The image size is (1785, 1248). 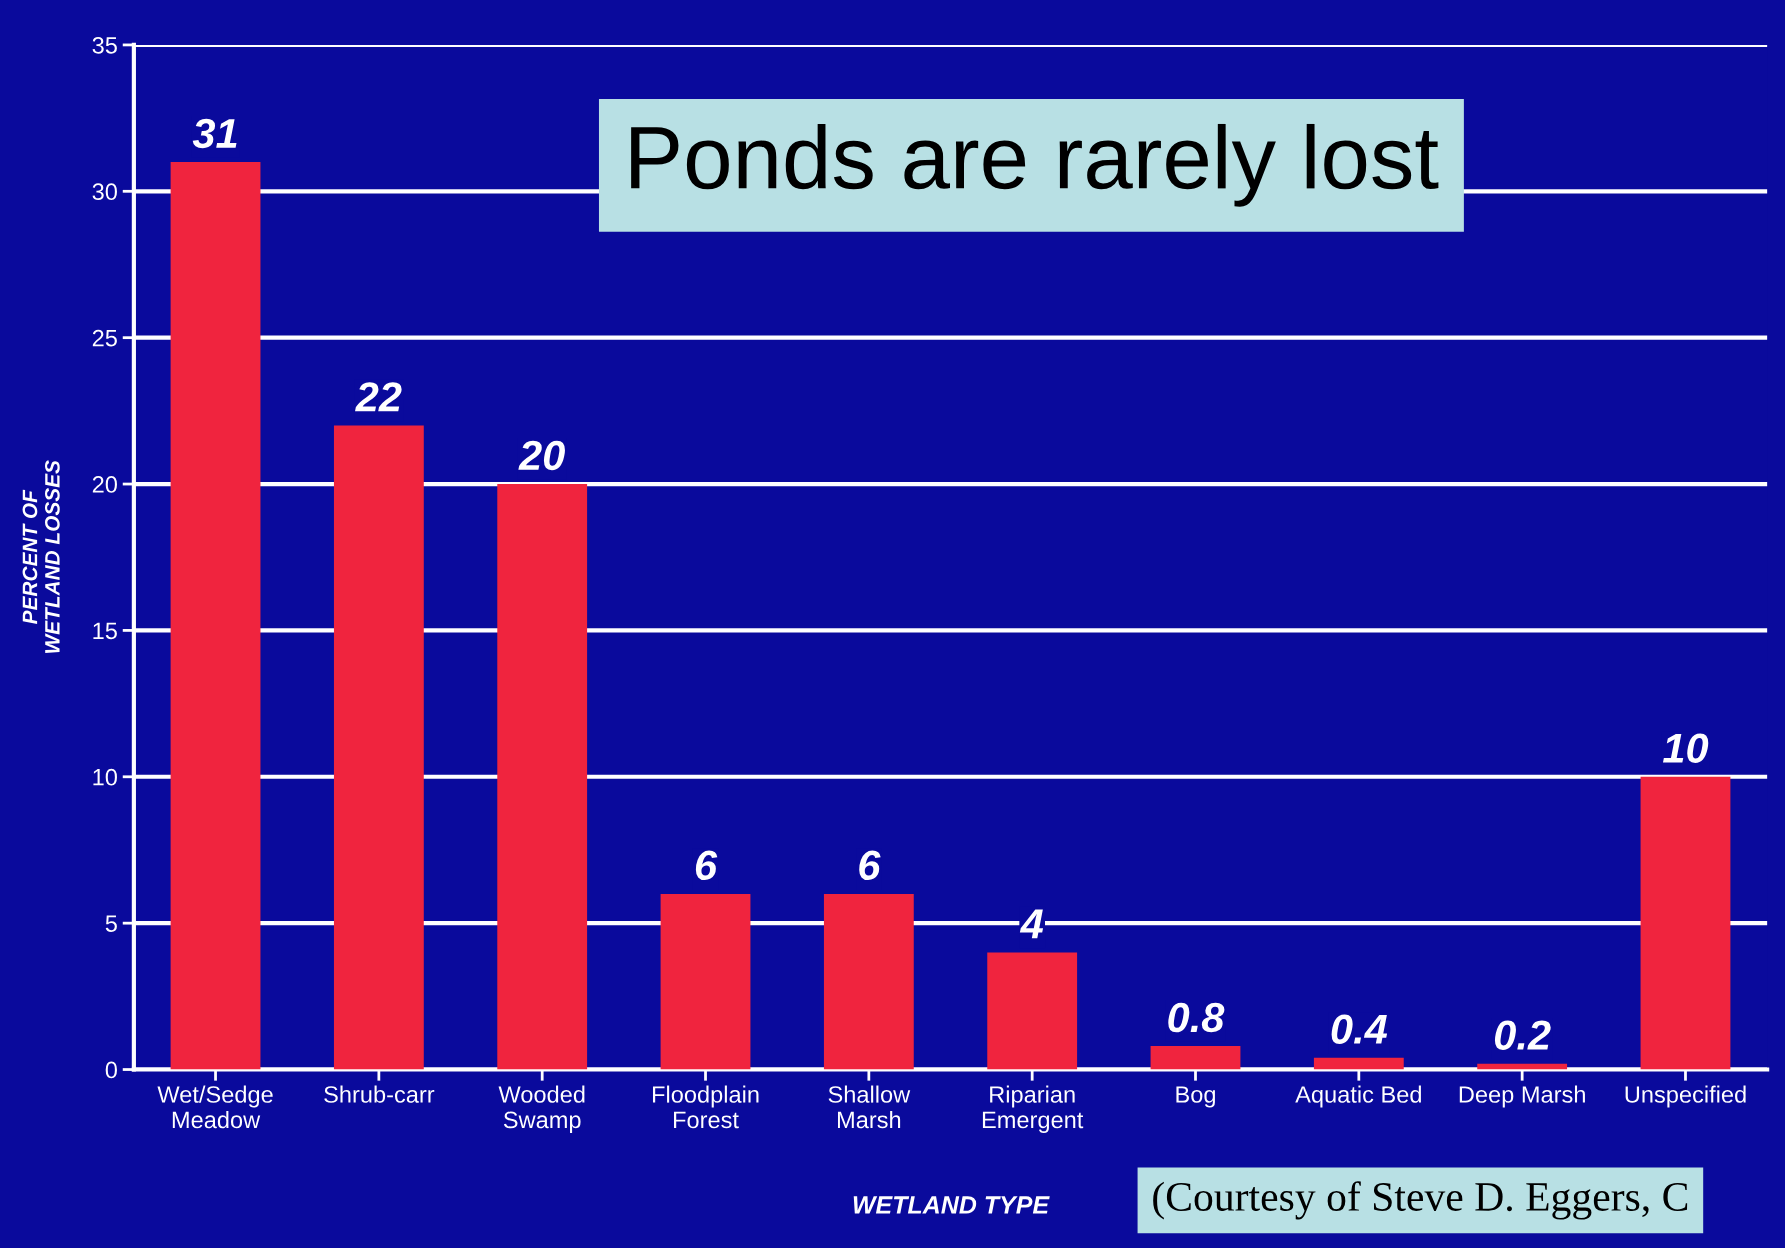 What do you see at coordinates (378, 397) in the screenshot?
I see `data-label: 22` at bounding box center [378, 397].